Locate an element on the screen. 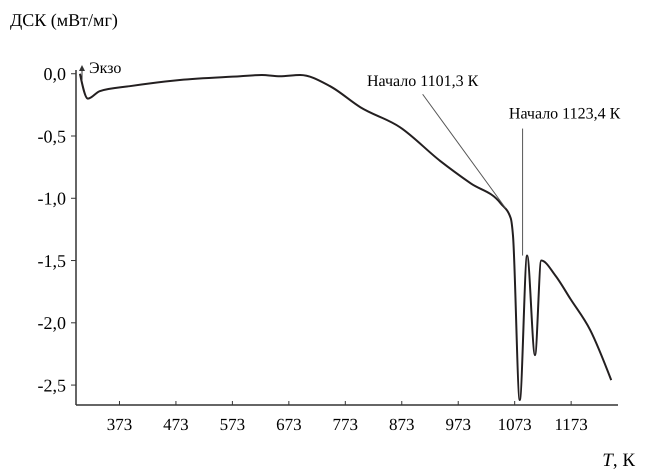  x-axis-title: T, К is located at coordinates (619, 460).